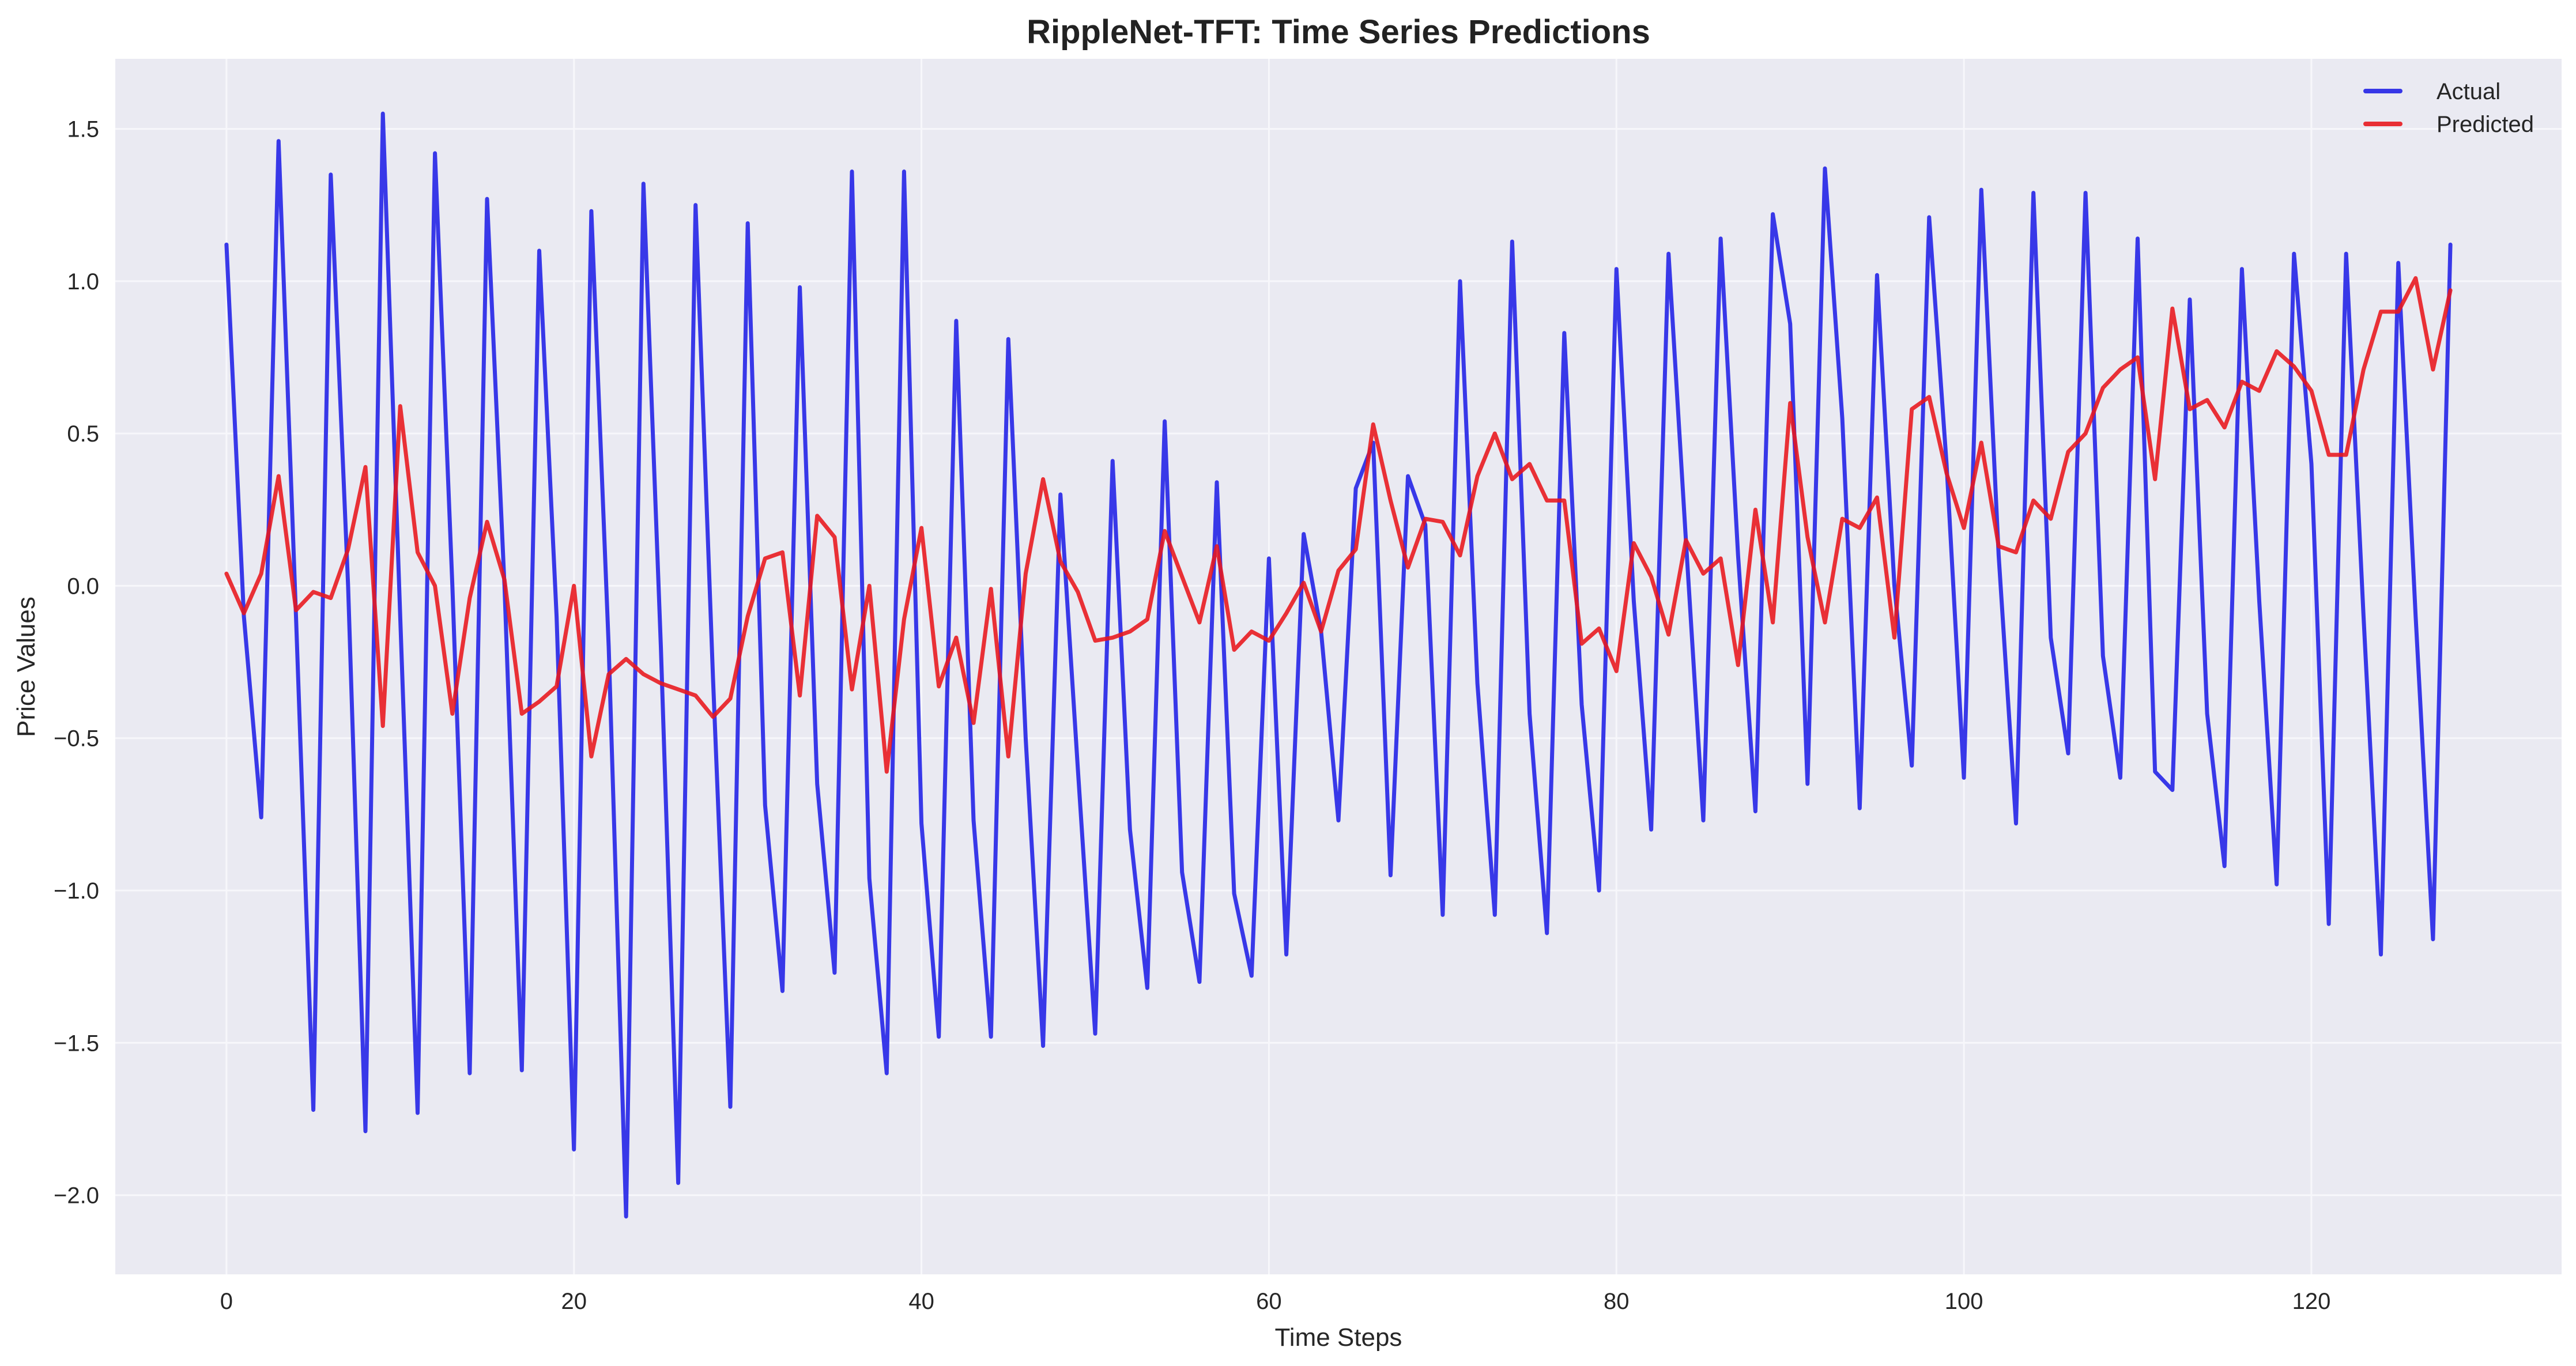 This screenshot has width=2576, height=1366. What do you see at coordinates (226, 1301) in the screenshot?
I see `x-tick-label: 0` at bounding box center [226, 1301].